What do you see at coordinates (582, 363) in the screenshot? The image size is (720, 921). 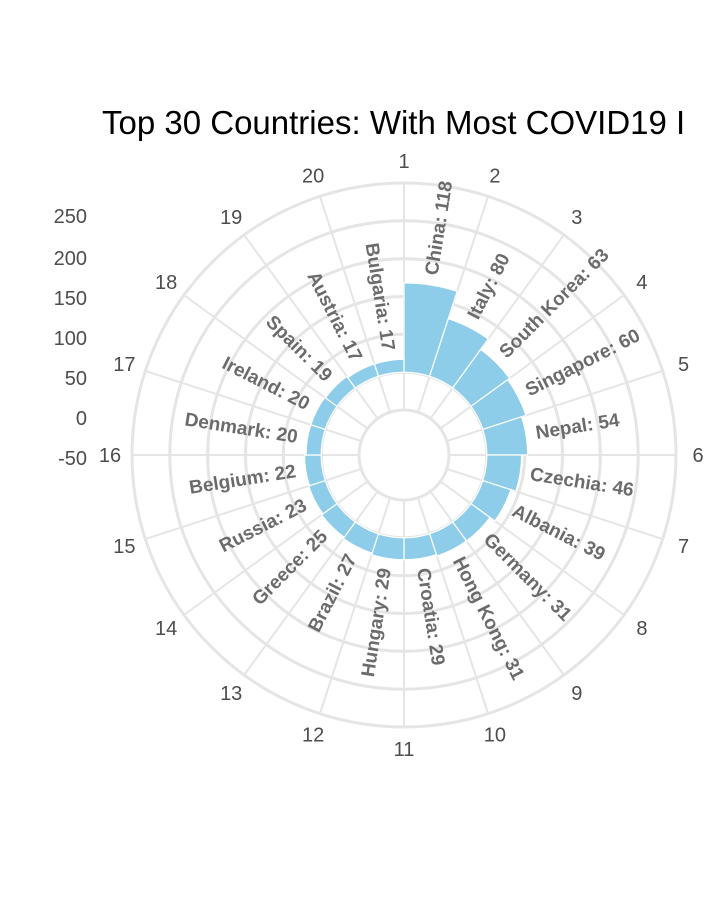 I see `bar-label: Singapore: 60` at bounding box center [582, 363].